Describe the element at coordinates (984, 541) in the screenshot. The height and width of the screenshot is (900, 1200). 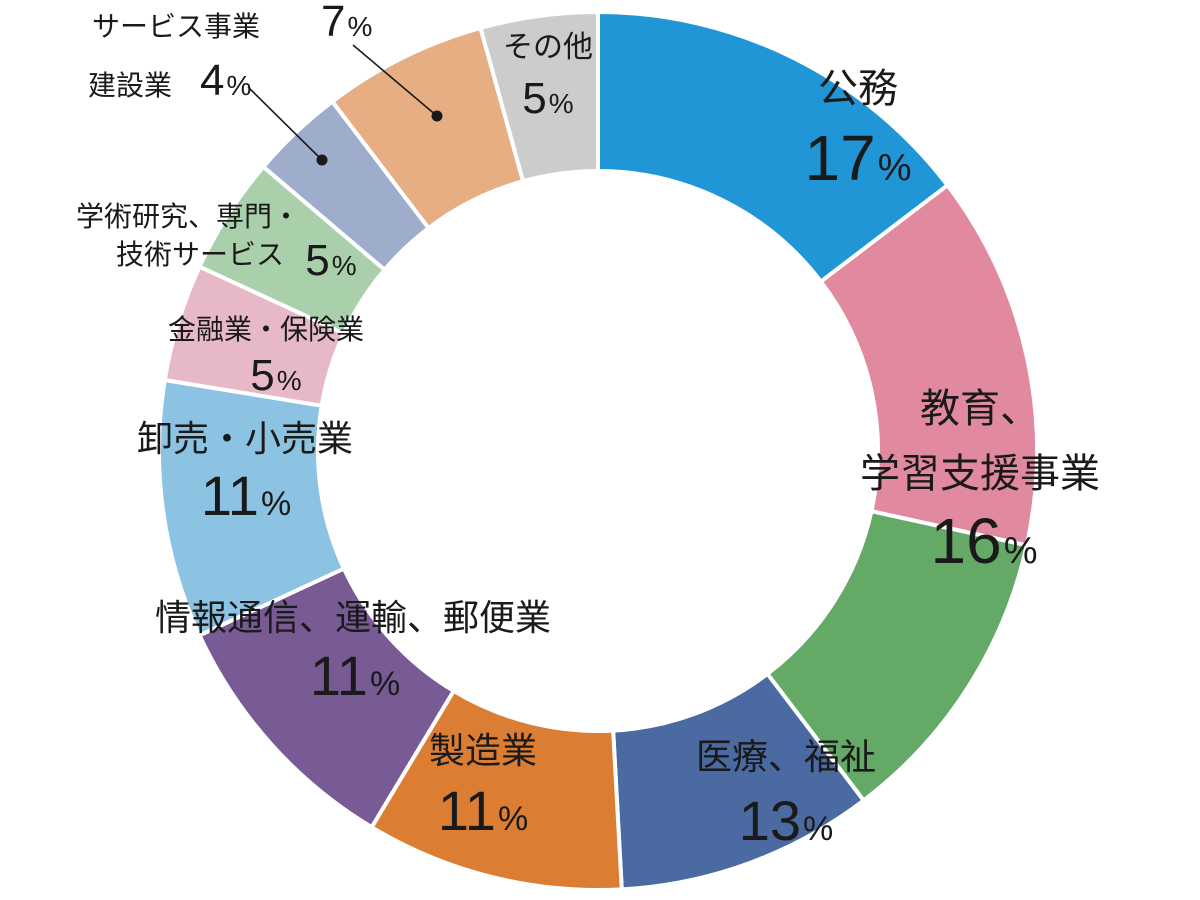
I see `slice-value-2: 16%` at that location.